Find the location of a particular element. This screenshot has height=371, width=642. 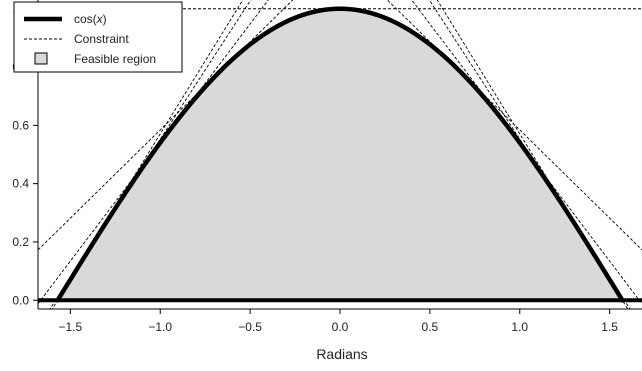

x-tick-label: 0.5 is located at coordinates (430, 327).